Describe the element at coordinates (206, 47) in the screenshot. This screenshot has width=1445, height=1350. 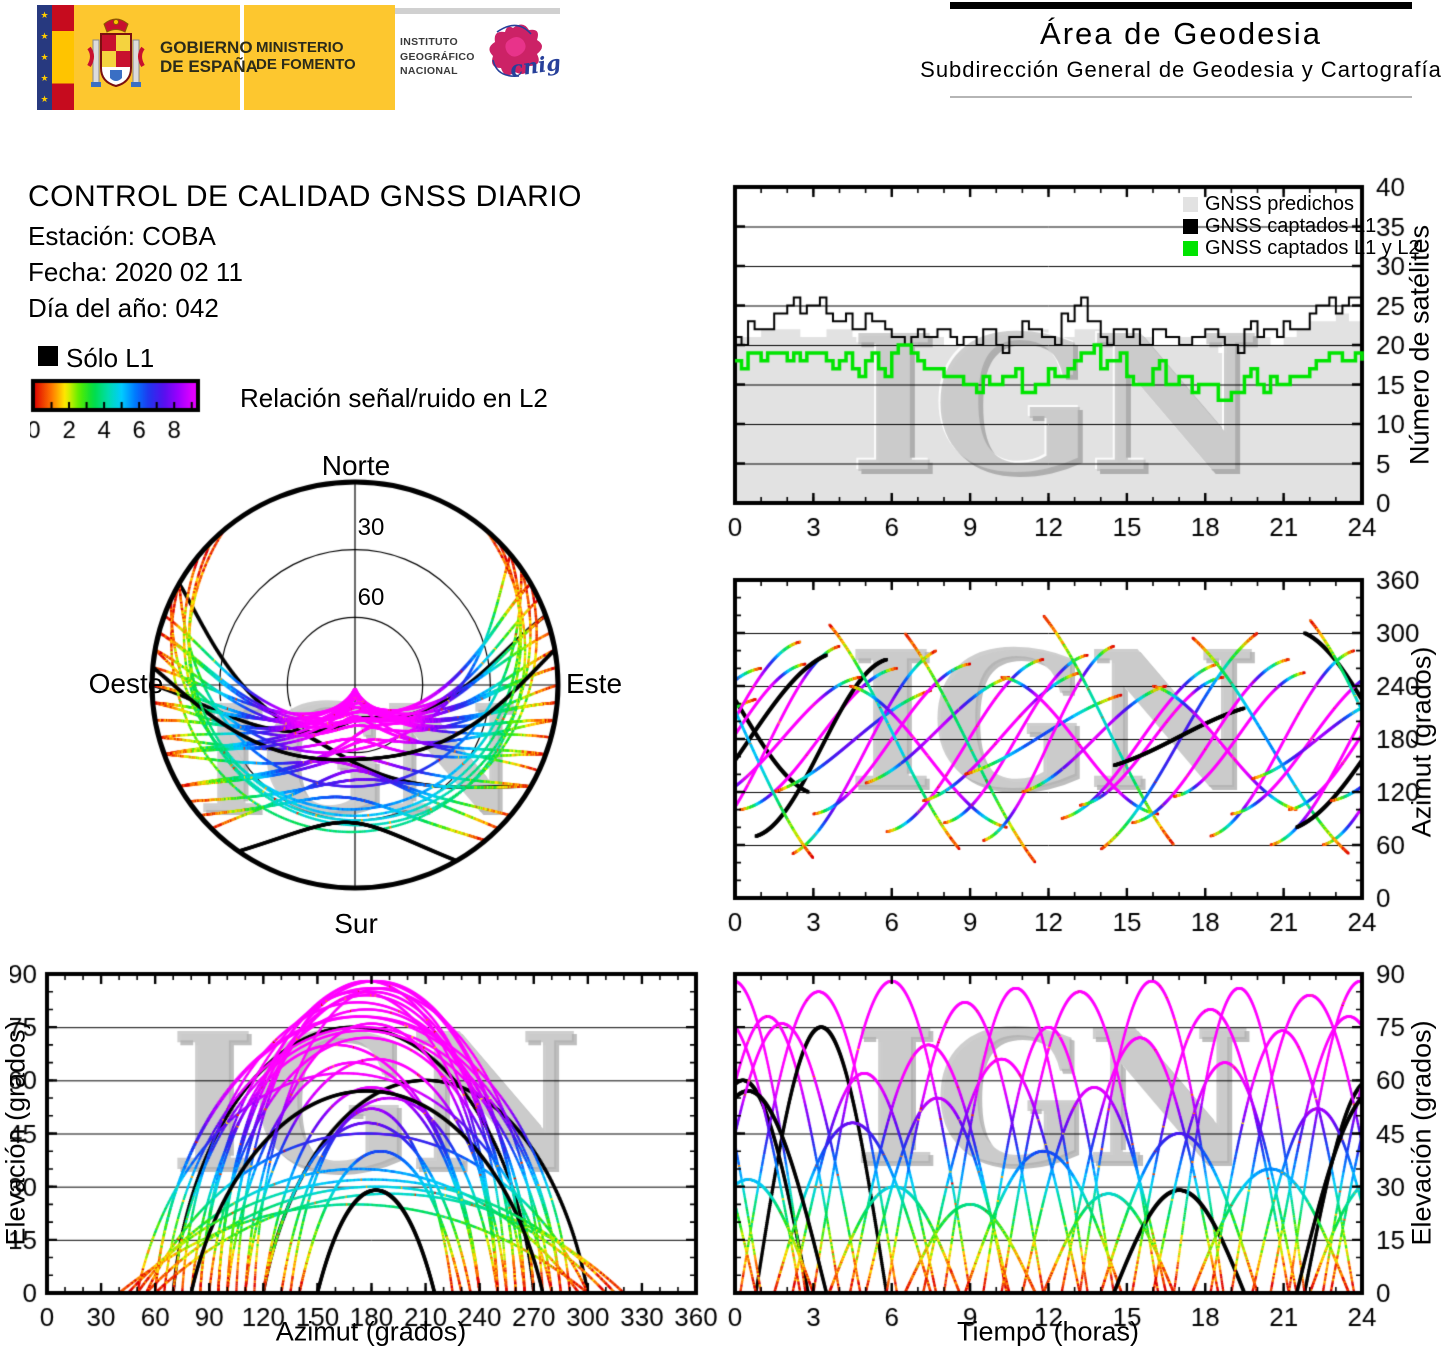
I see `gobierno-line1: GOBIERNO` at that location.